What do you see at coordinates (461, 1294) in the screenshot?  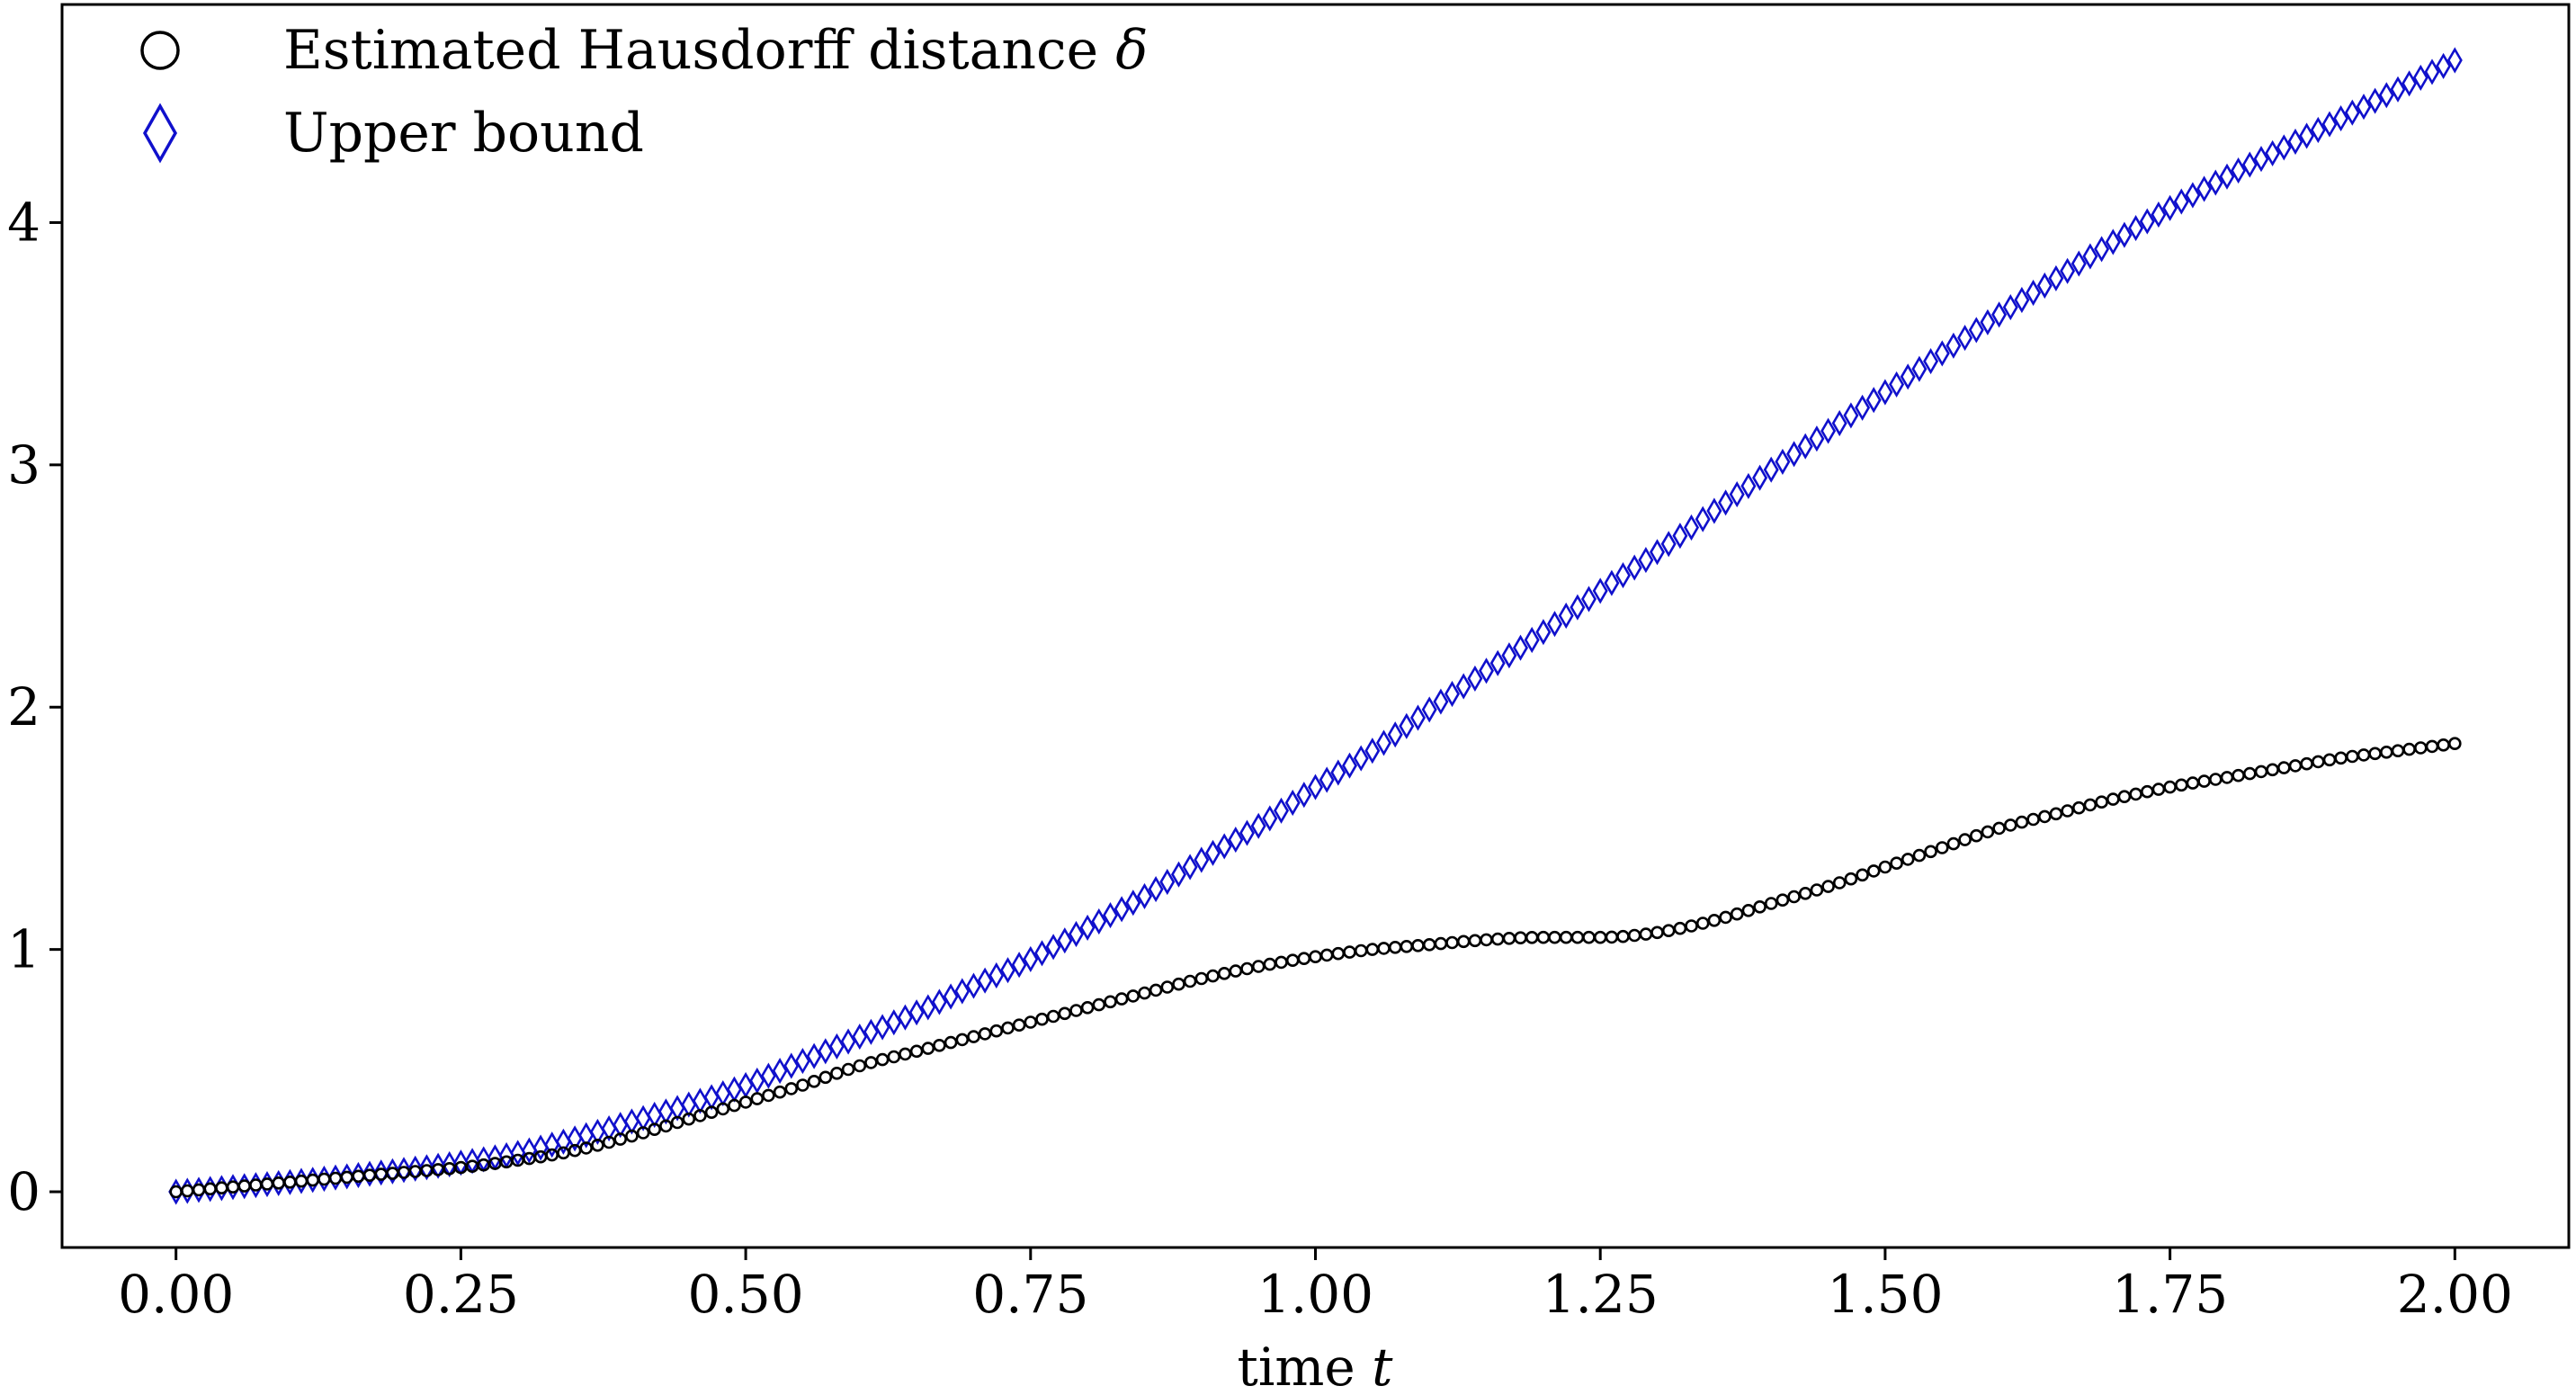 I see `x-tick-label: 0.25` at bounding box center [461, 1294].